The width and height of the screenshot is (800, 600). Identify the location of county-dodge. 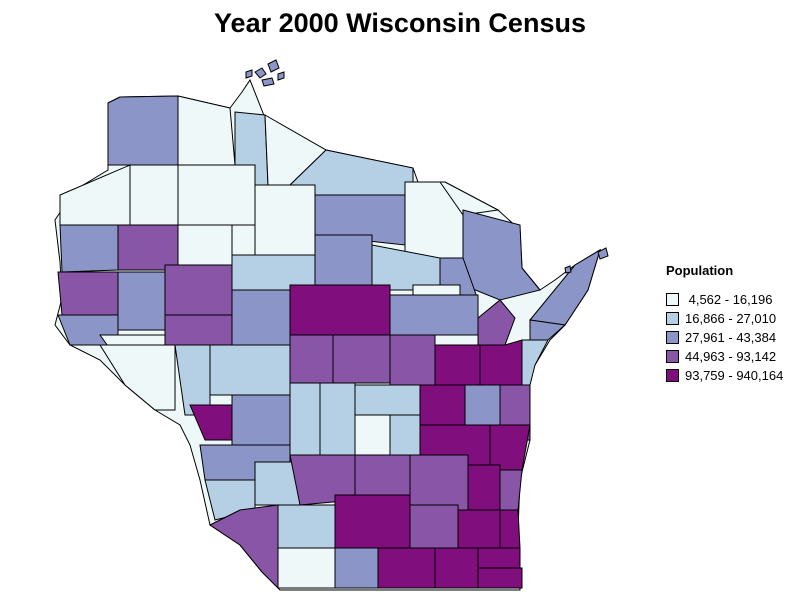
(439, 482).